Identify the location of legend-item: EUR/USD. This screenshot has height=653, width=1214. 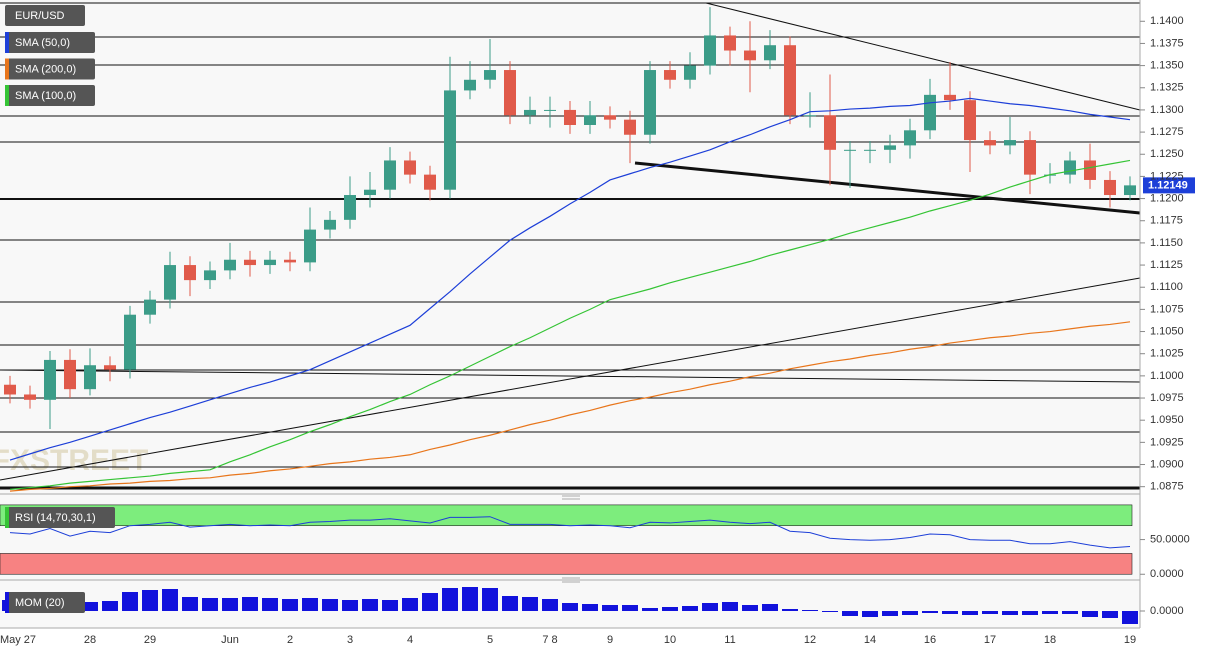
(45, 15).